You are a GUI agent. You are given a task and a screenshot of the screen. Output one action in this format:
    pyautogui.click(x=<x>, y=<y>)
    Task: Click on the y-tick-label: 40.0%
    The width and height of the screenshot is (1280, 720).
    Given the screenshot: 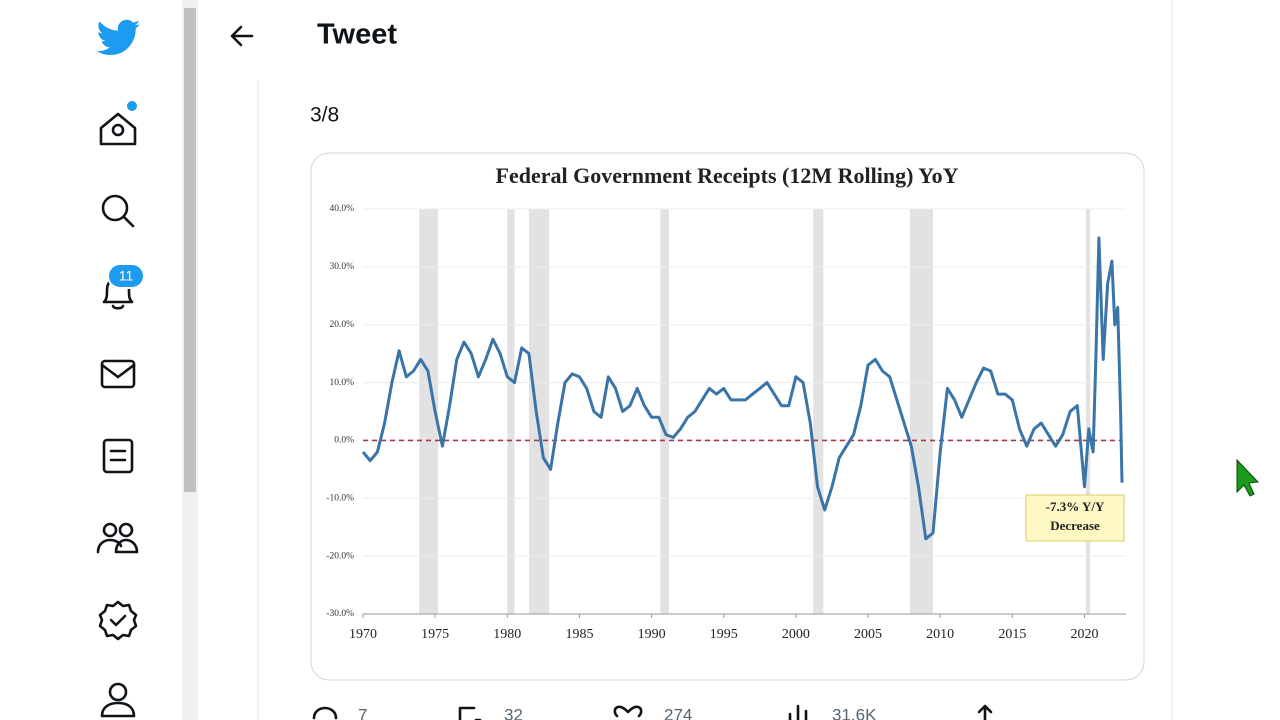 What is the action you would take?
    pyautogui.click(x=341, y=209)
    